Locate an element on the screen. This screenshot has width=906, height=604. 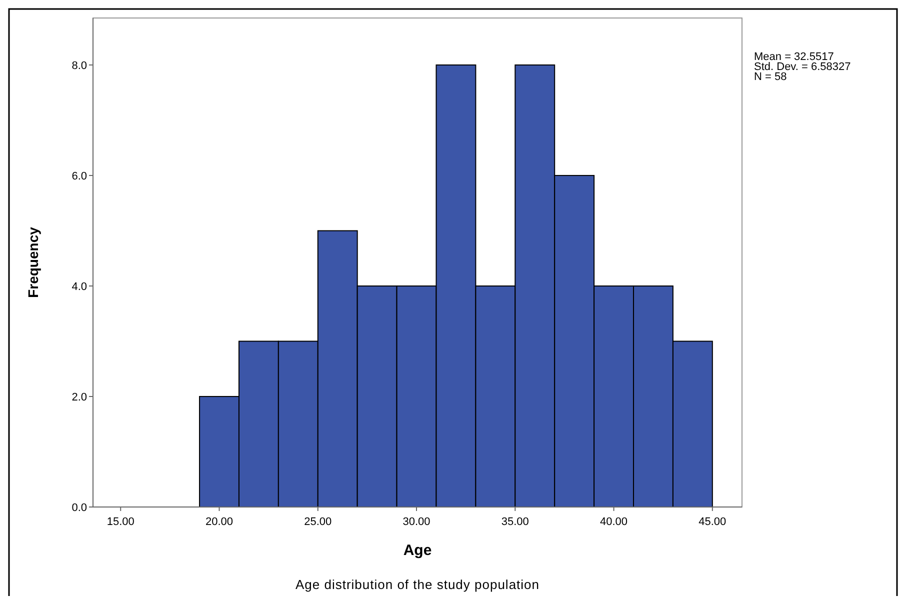
text: Age distribution of the study population is located at coordinates (417, 584).